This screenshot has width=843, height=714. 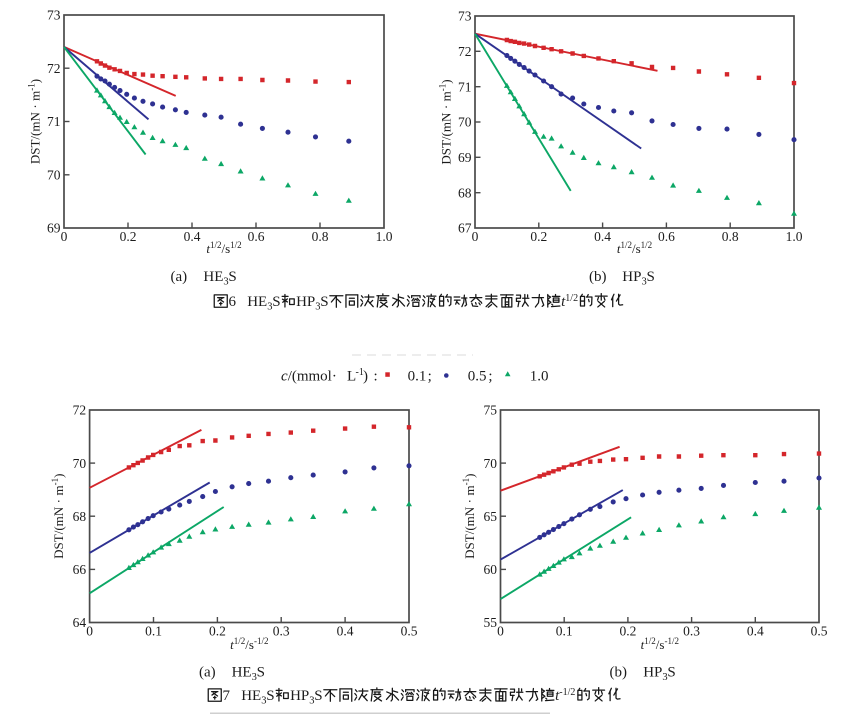 I want to click on svg-text: 6, so click(x=233, y=302).